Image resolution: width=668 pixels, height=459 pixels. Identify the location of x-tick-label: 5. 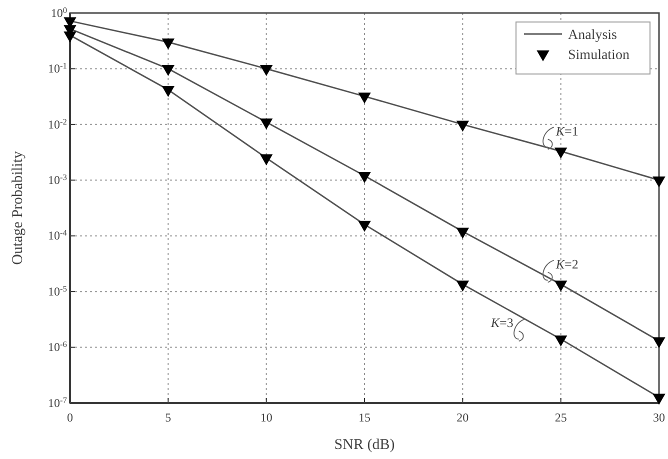
(168, 417).